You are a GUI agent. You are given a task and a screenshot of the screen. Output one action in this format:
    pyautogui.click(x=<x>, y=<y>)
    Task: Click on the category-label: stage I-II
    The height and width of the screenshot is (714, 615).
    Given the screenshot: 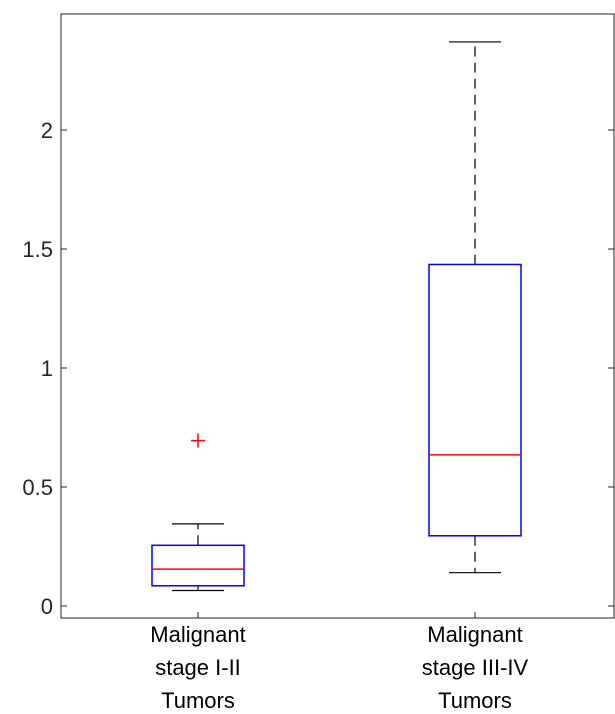 What is the action you would take?
    pyautogui.click(x=198, y=667)
    